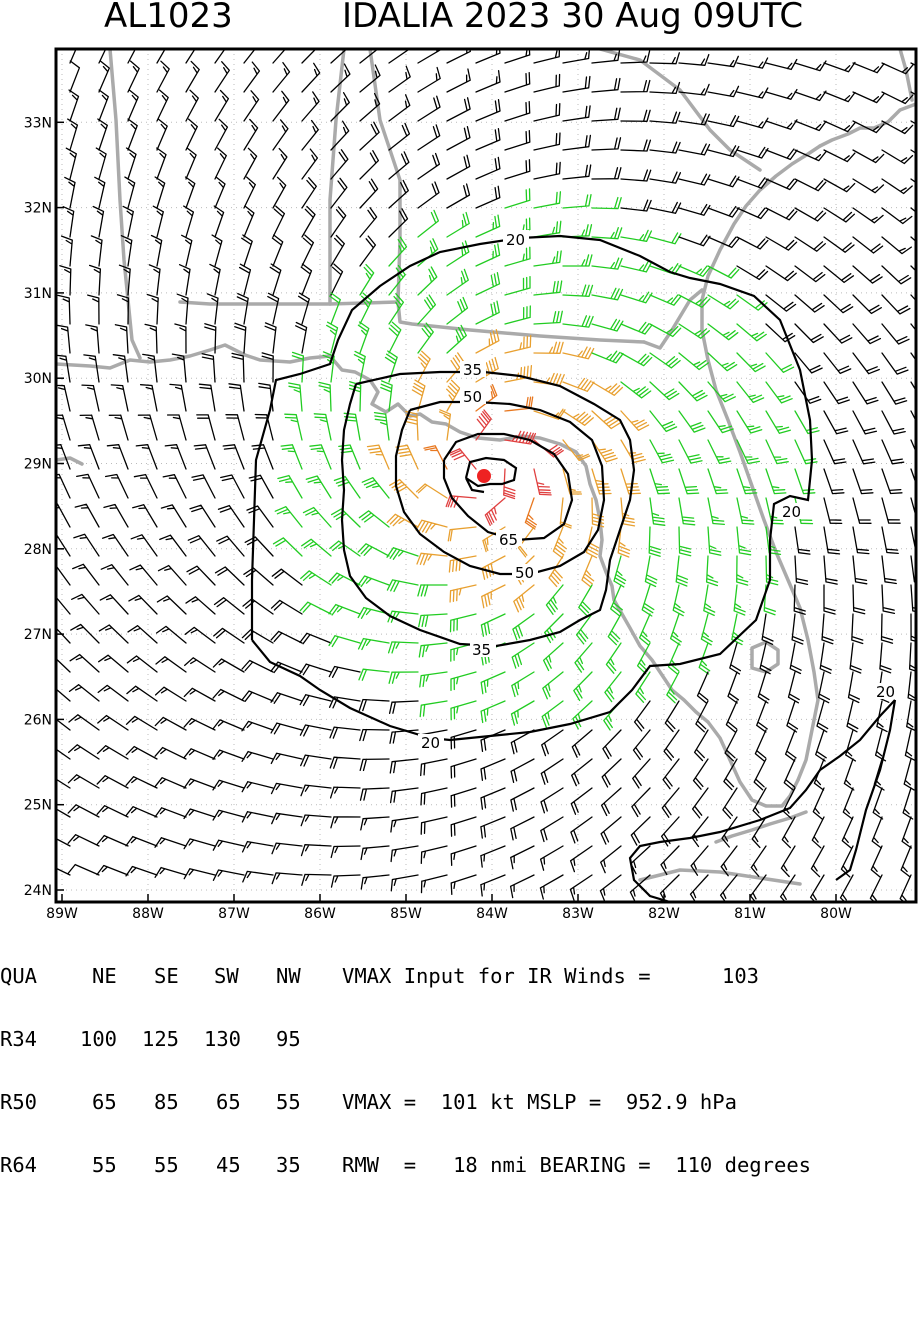 This screenshot has height=1324, width=919. What do you see at coordinates (288, 1165) in the screenshot?
I see `cell-nw: 35` at bounding box center [288, 1165].